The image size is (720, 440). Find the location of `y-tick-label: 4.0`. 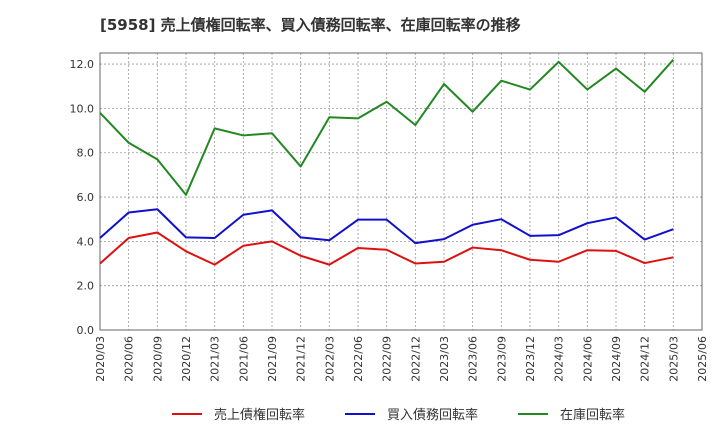

y-tick-label: 4.0 is located at coordinates (86, 241).